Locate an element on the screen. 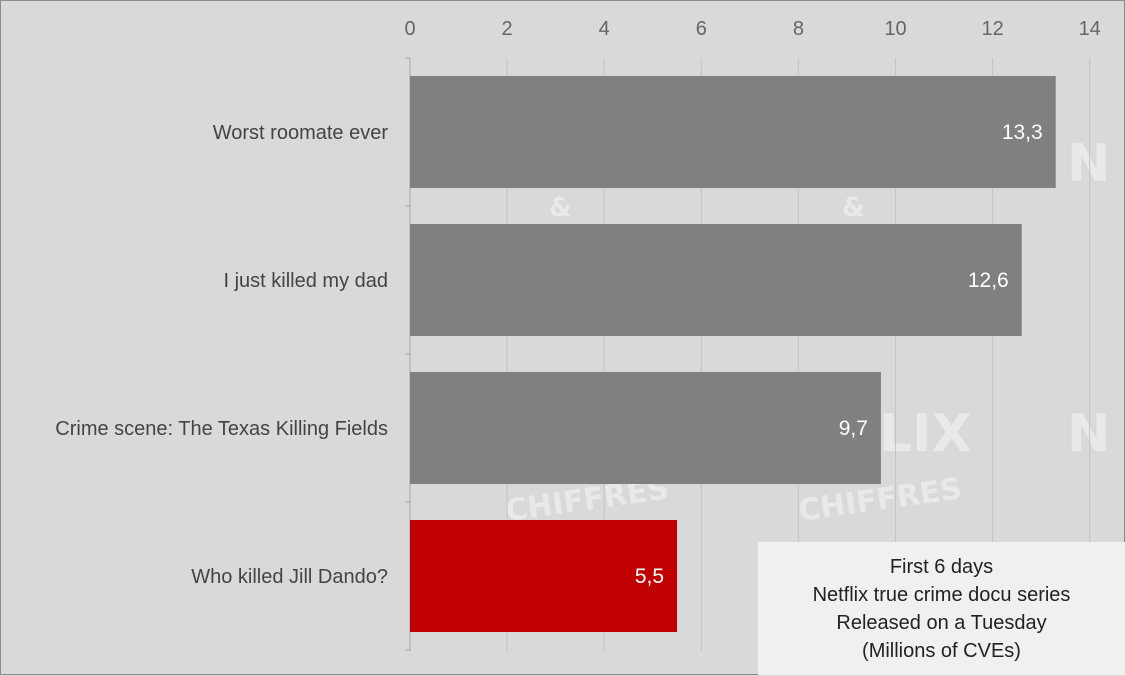 The width and height of the screenshot is (1125, 676). category-label: Who killed Jill Dando? is located at coordinates (289, 577).